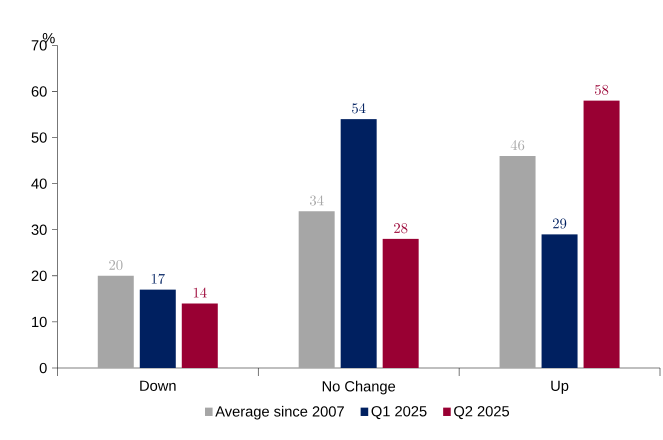 Image resolution: width=663 pixels, height=440 pixels. What do you see at coordinates (359, 387) in the screenshot?
I see `x-tick-label: No Change` at bounding box center [359, 387].